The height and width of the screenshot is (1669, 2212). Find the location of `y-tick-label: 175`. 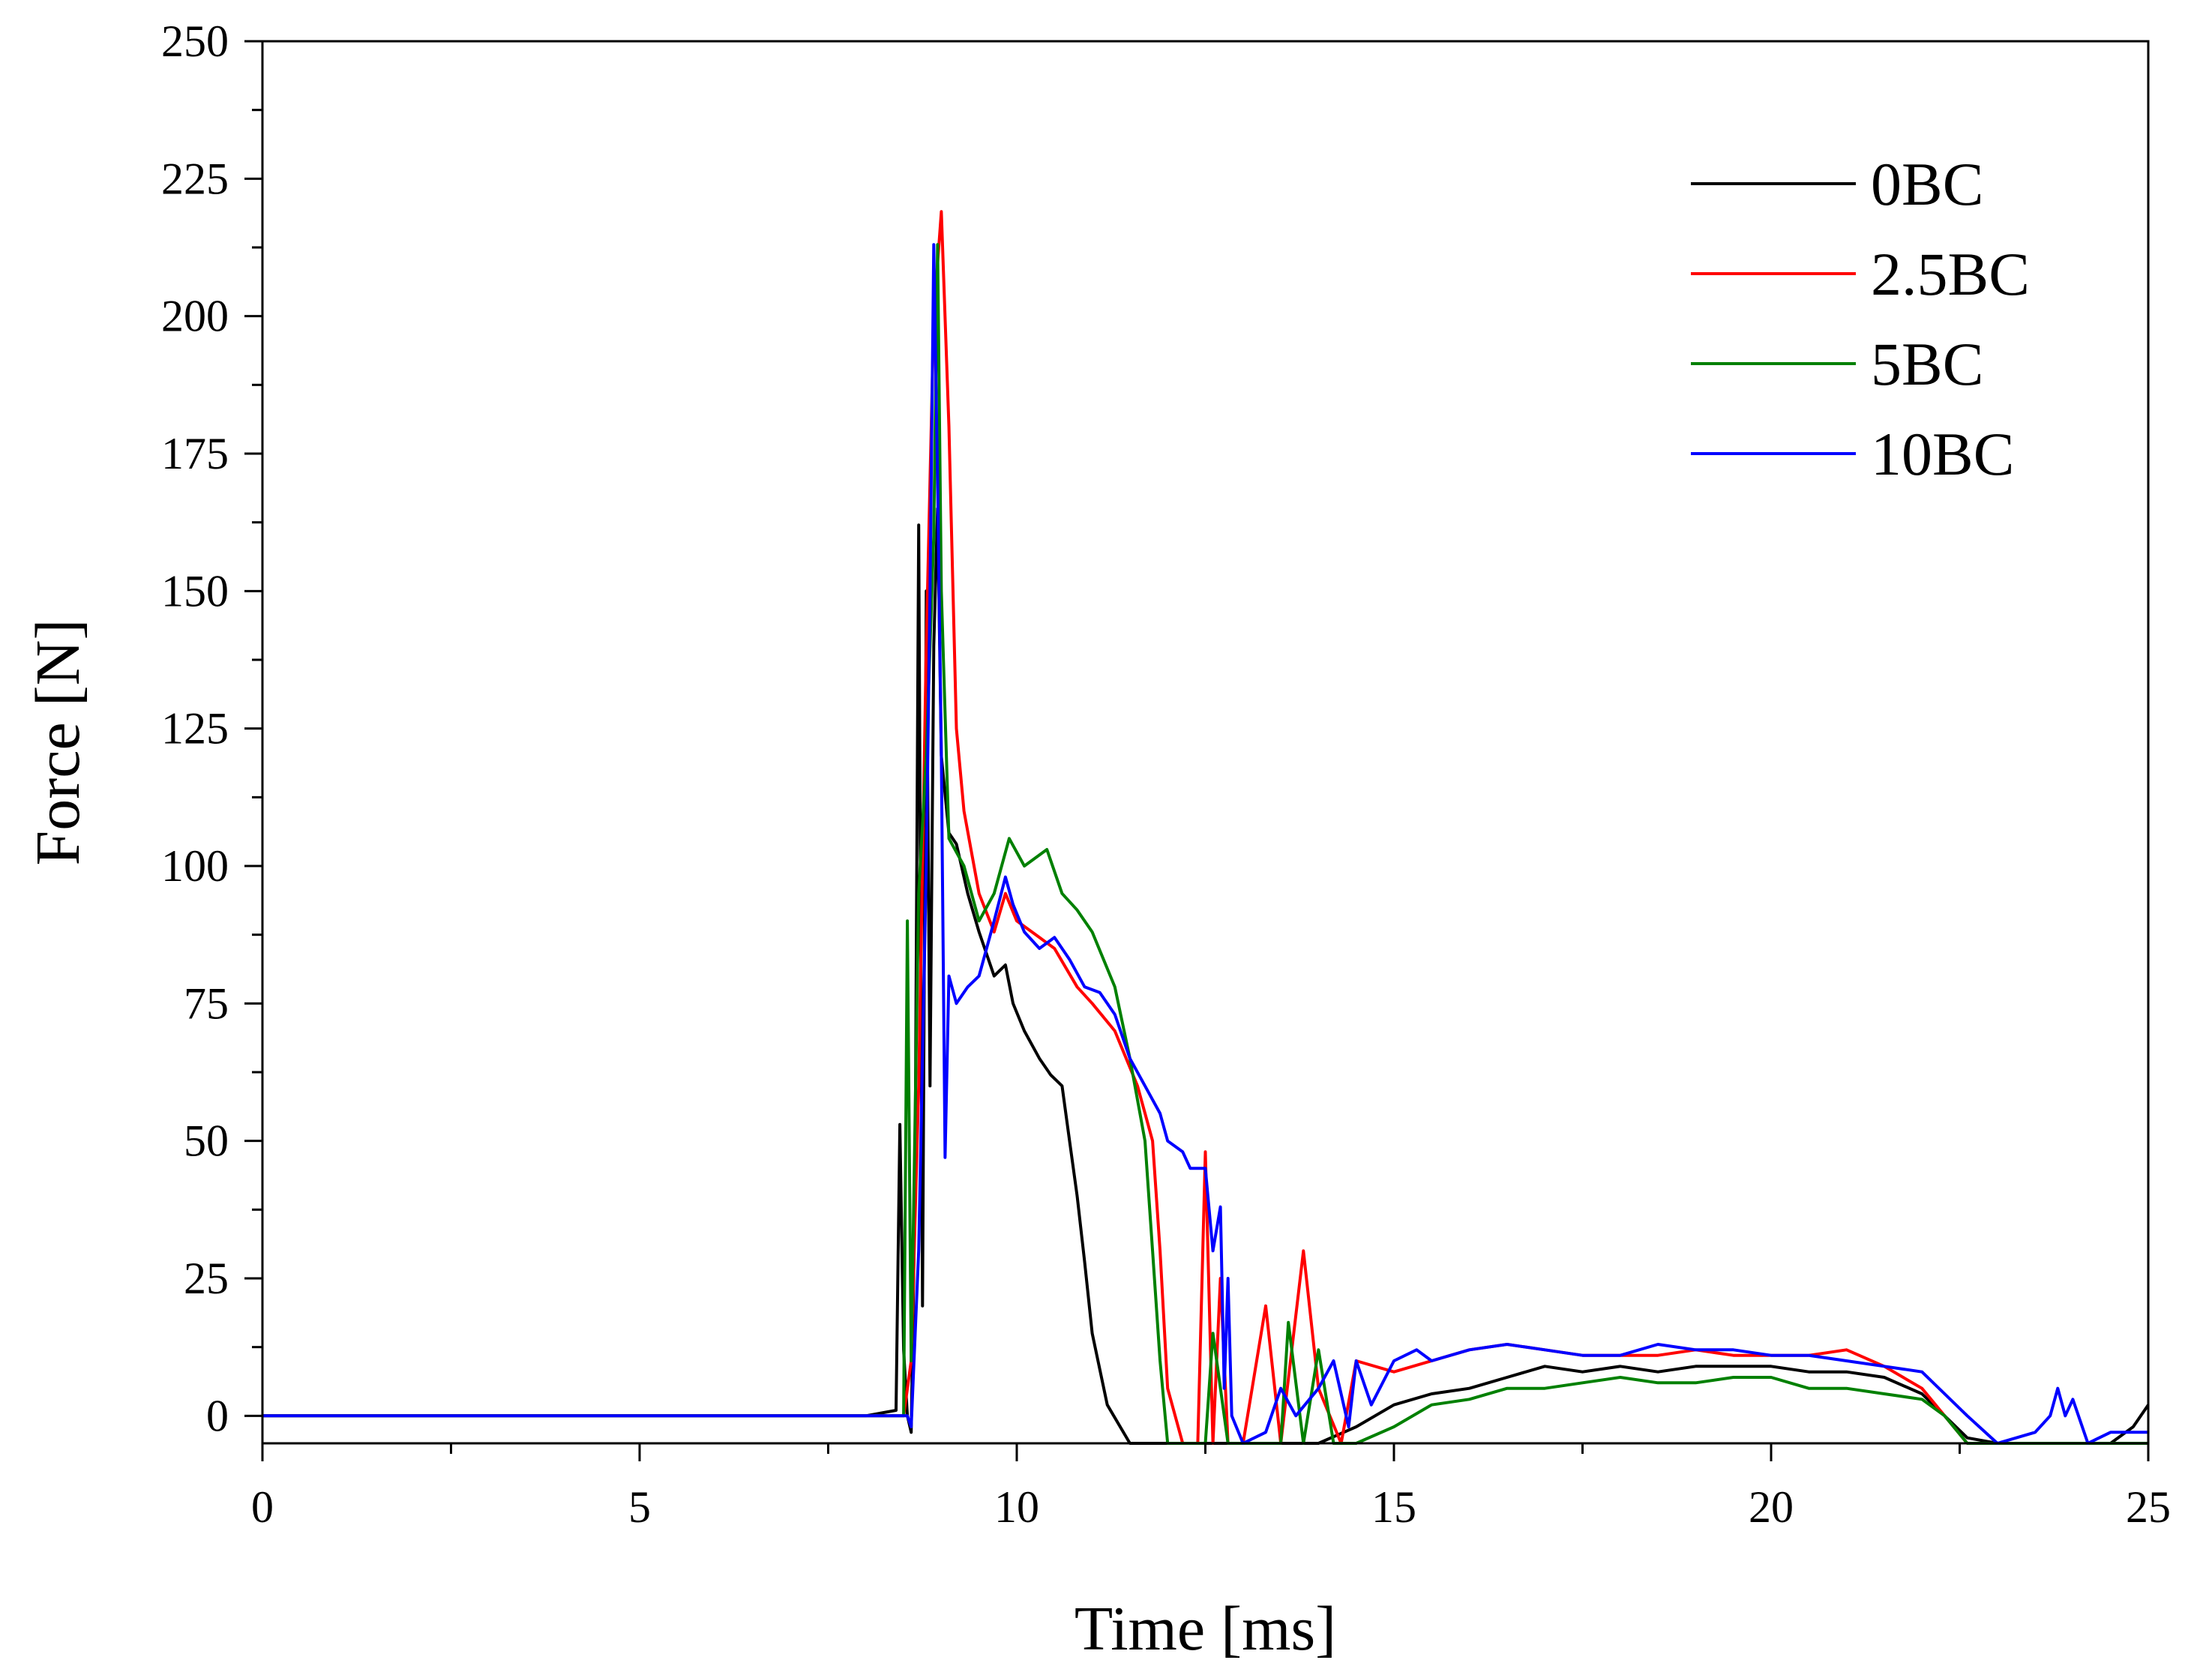

y-tick-label: 175 is located at coordinates (195, 454).